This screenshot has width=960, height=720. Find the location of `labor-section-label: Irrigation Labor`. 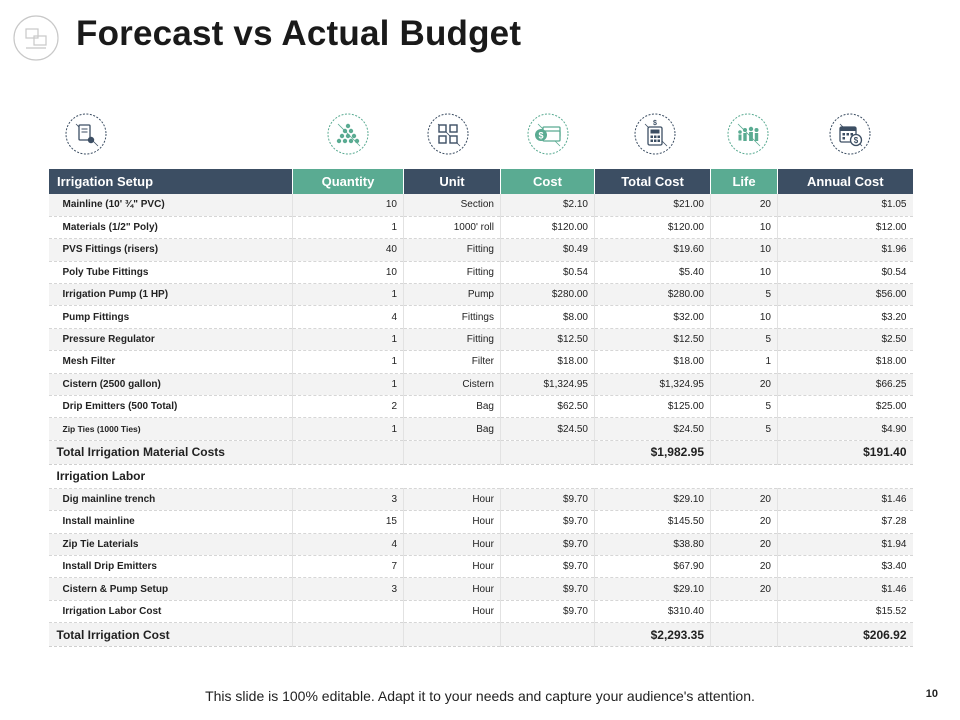

labor-section-label: Irrigation Labor is located at coordinates (170, 476).